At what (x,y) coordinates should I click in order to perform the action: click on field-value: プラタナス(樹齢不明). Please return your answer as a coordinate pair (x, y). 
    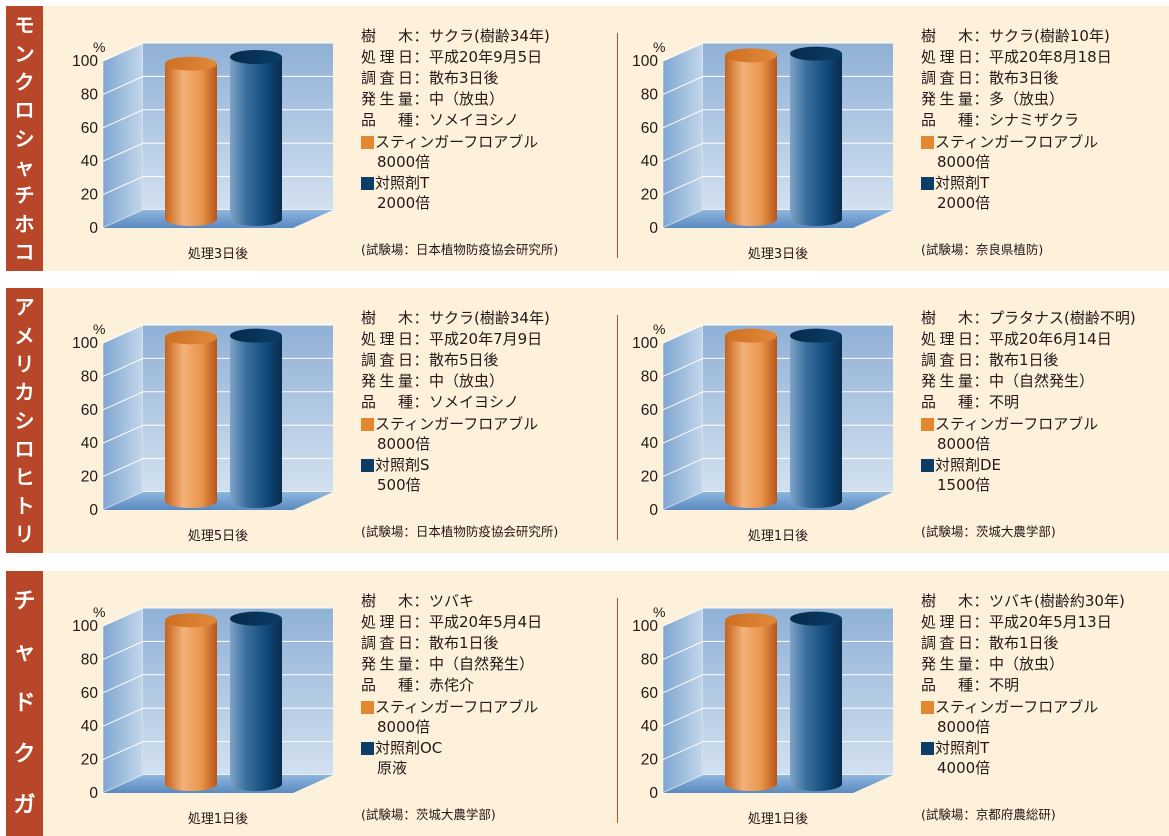
    Looking at the image, I should click on (1062, 318).